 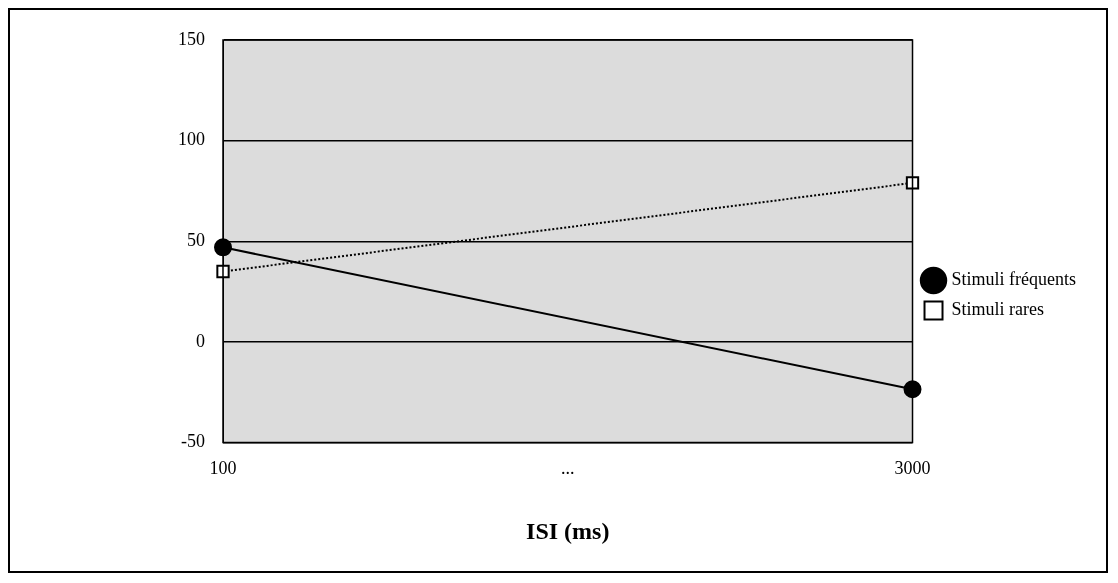 I want to click on x-axis-title: ISI (ms), so click(x=568, y=530).